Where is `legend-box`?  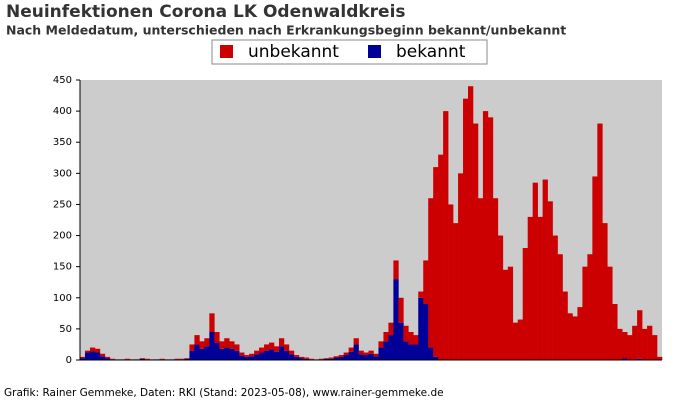 legend-box is located at coordinates (349, 52).